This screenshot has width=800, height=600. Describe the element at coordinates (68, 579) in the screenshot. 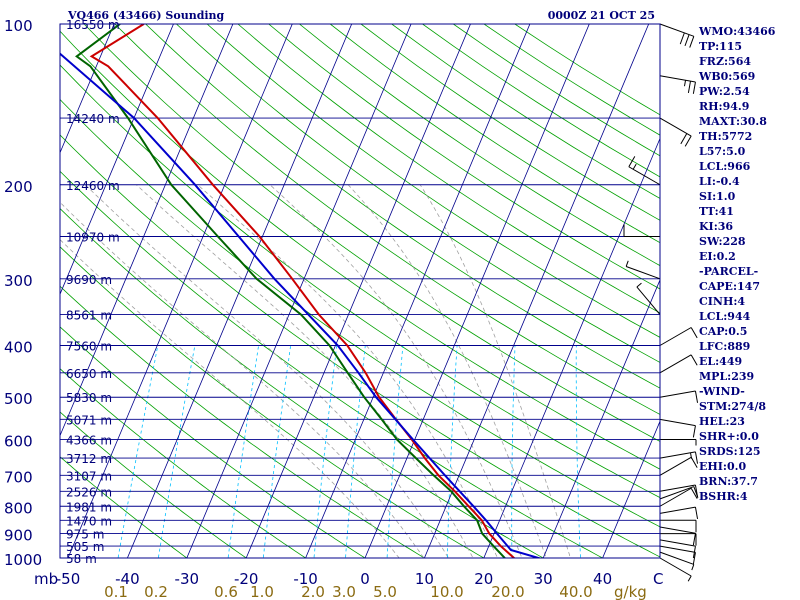

I see `temperature-tick-label: -50` at that location.